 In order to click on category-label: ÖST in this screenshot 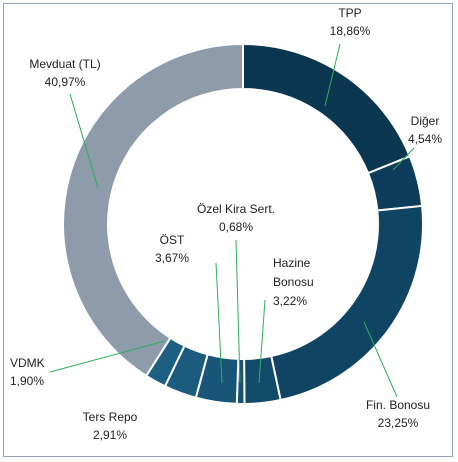, I will do `click(172, 240)`.